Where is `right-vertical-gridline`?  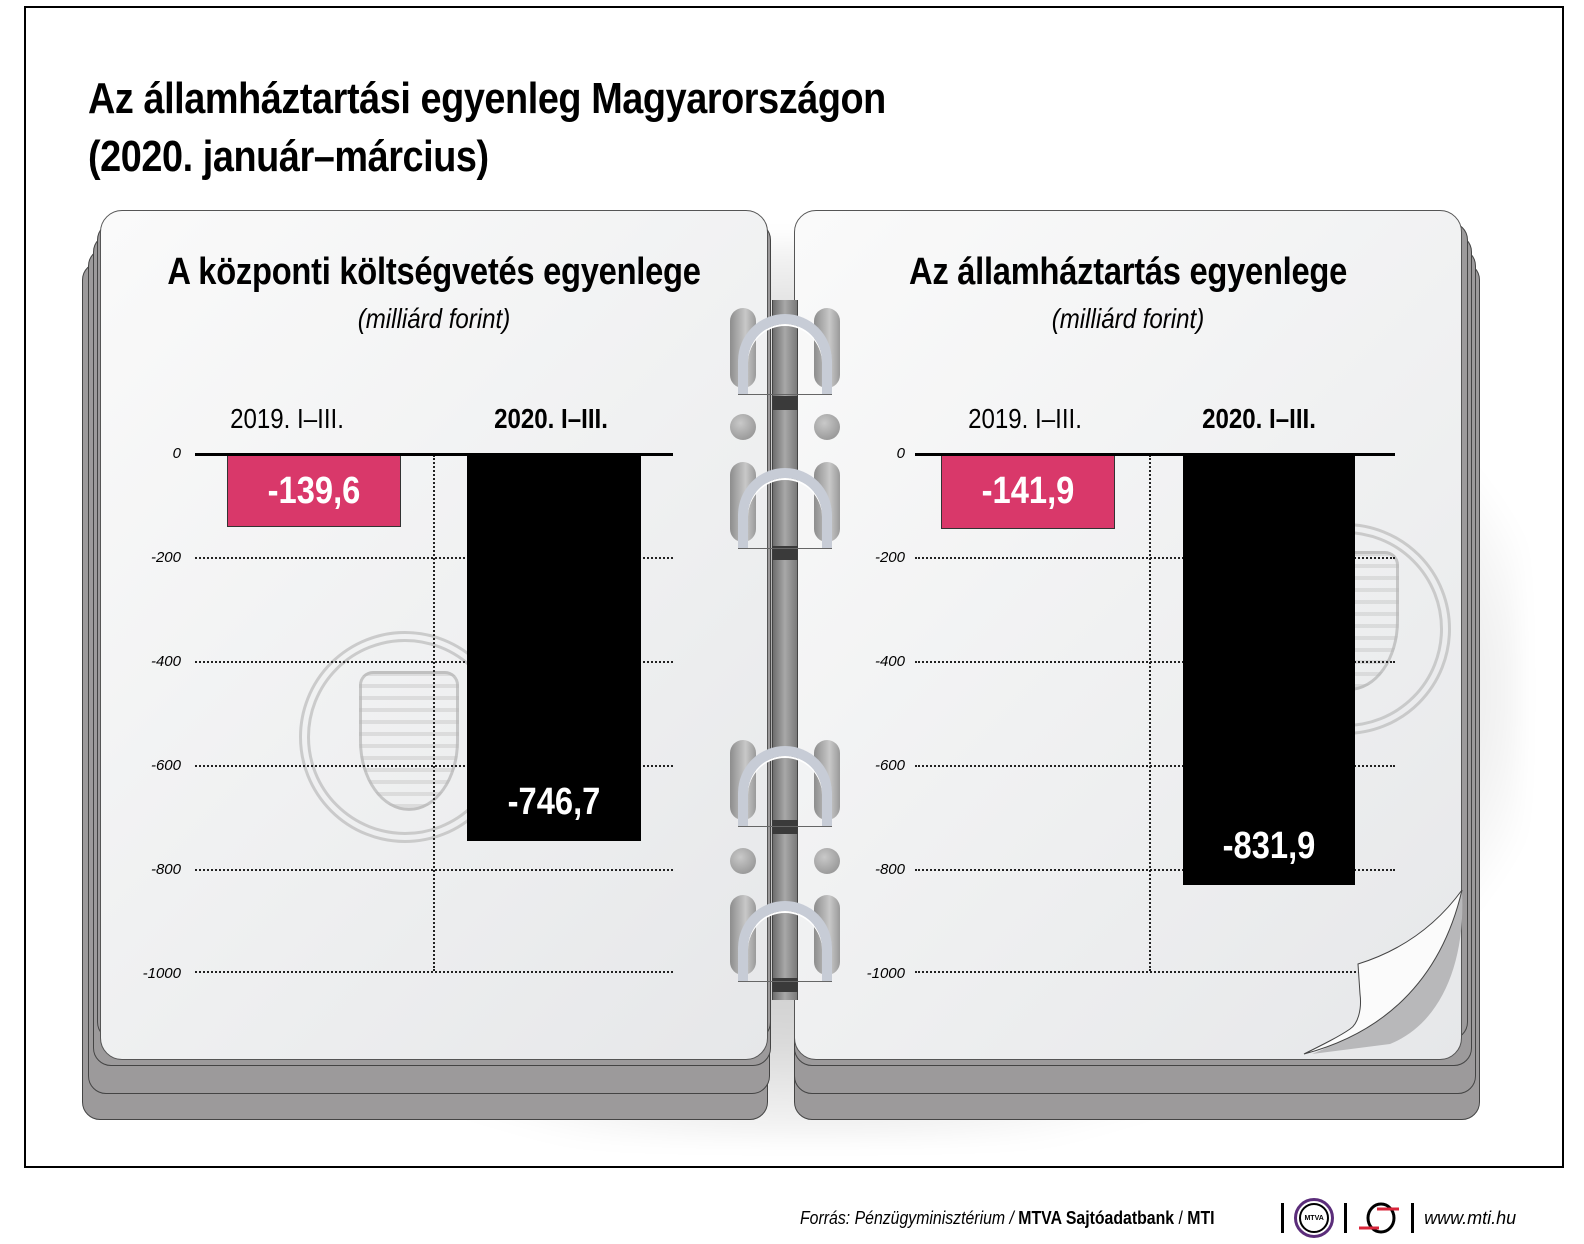
right-vertical-gridline is located at coordinates (1150, 713).